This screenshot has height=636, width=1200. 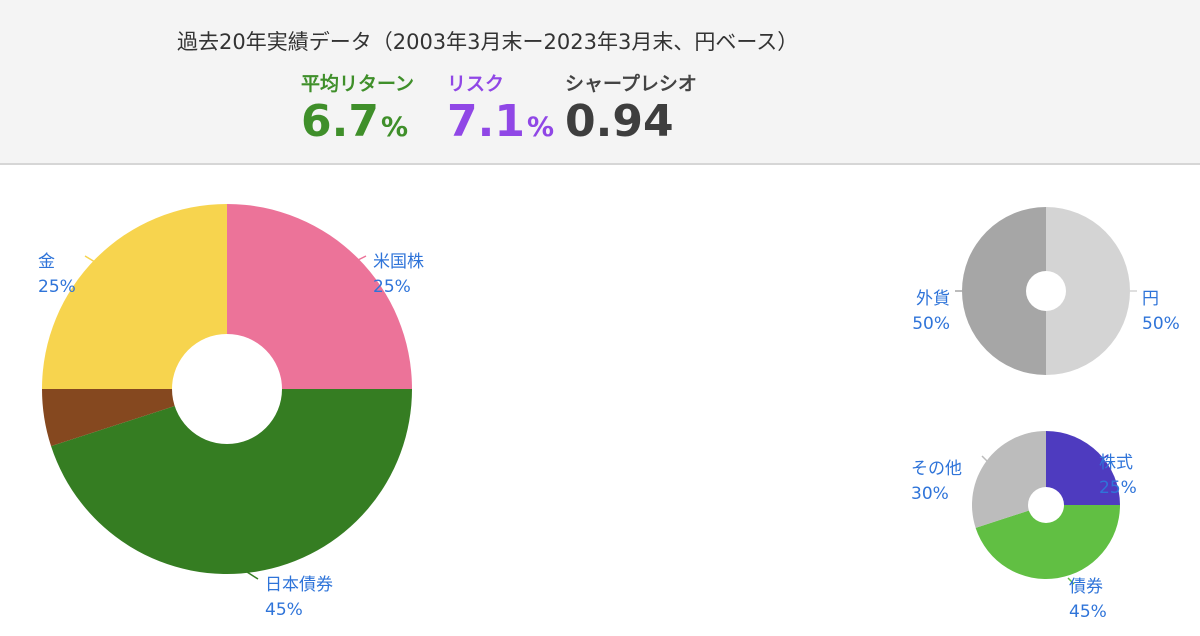 I want to click on risk-value: 7.1, so click(x=486, y=121).